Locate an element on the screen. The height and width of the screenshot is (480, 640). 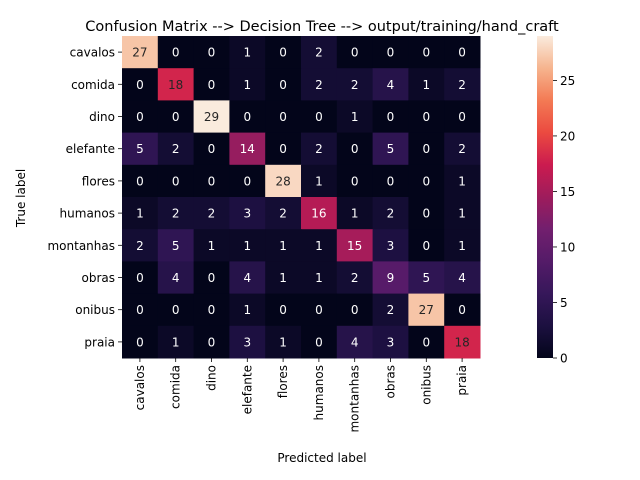
y-tick-label: obras is located at coordinates (99, 278).